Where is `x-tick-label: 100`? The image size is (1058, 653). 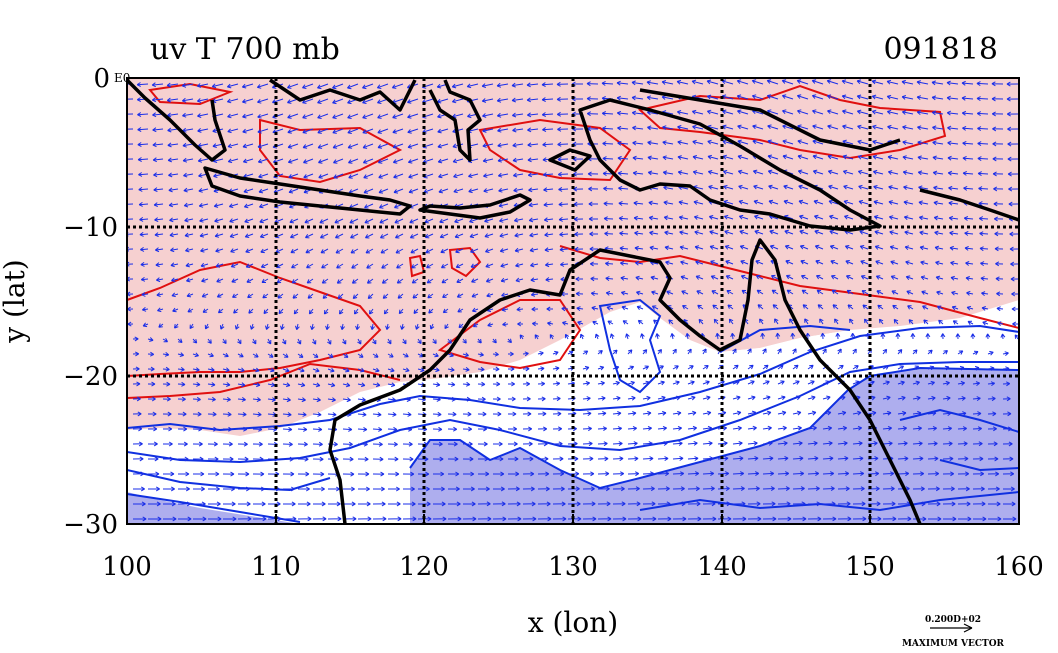
x-tick-label: 100 is located at coordinates (127, 567).